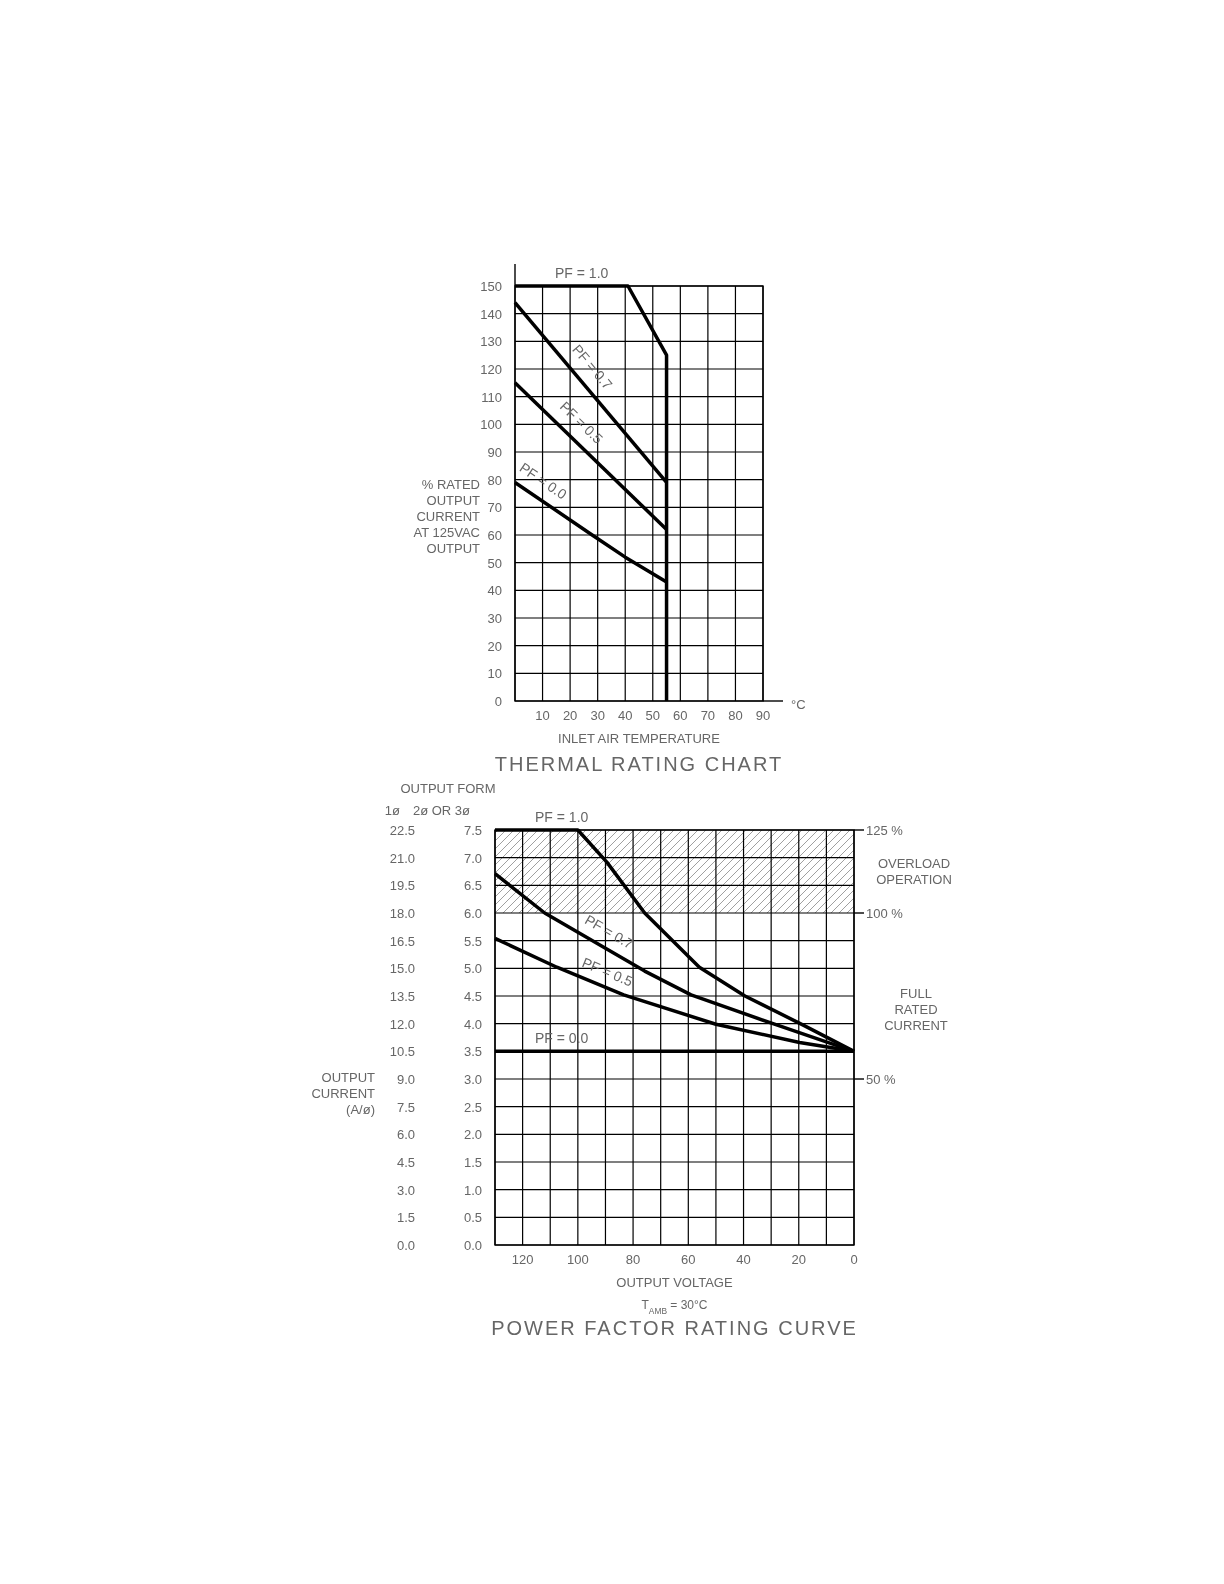 Image resolution: width=1224 pixels, height=1584 pixels. I want to click on x-tick-label: 30, so click(597, 715).